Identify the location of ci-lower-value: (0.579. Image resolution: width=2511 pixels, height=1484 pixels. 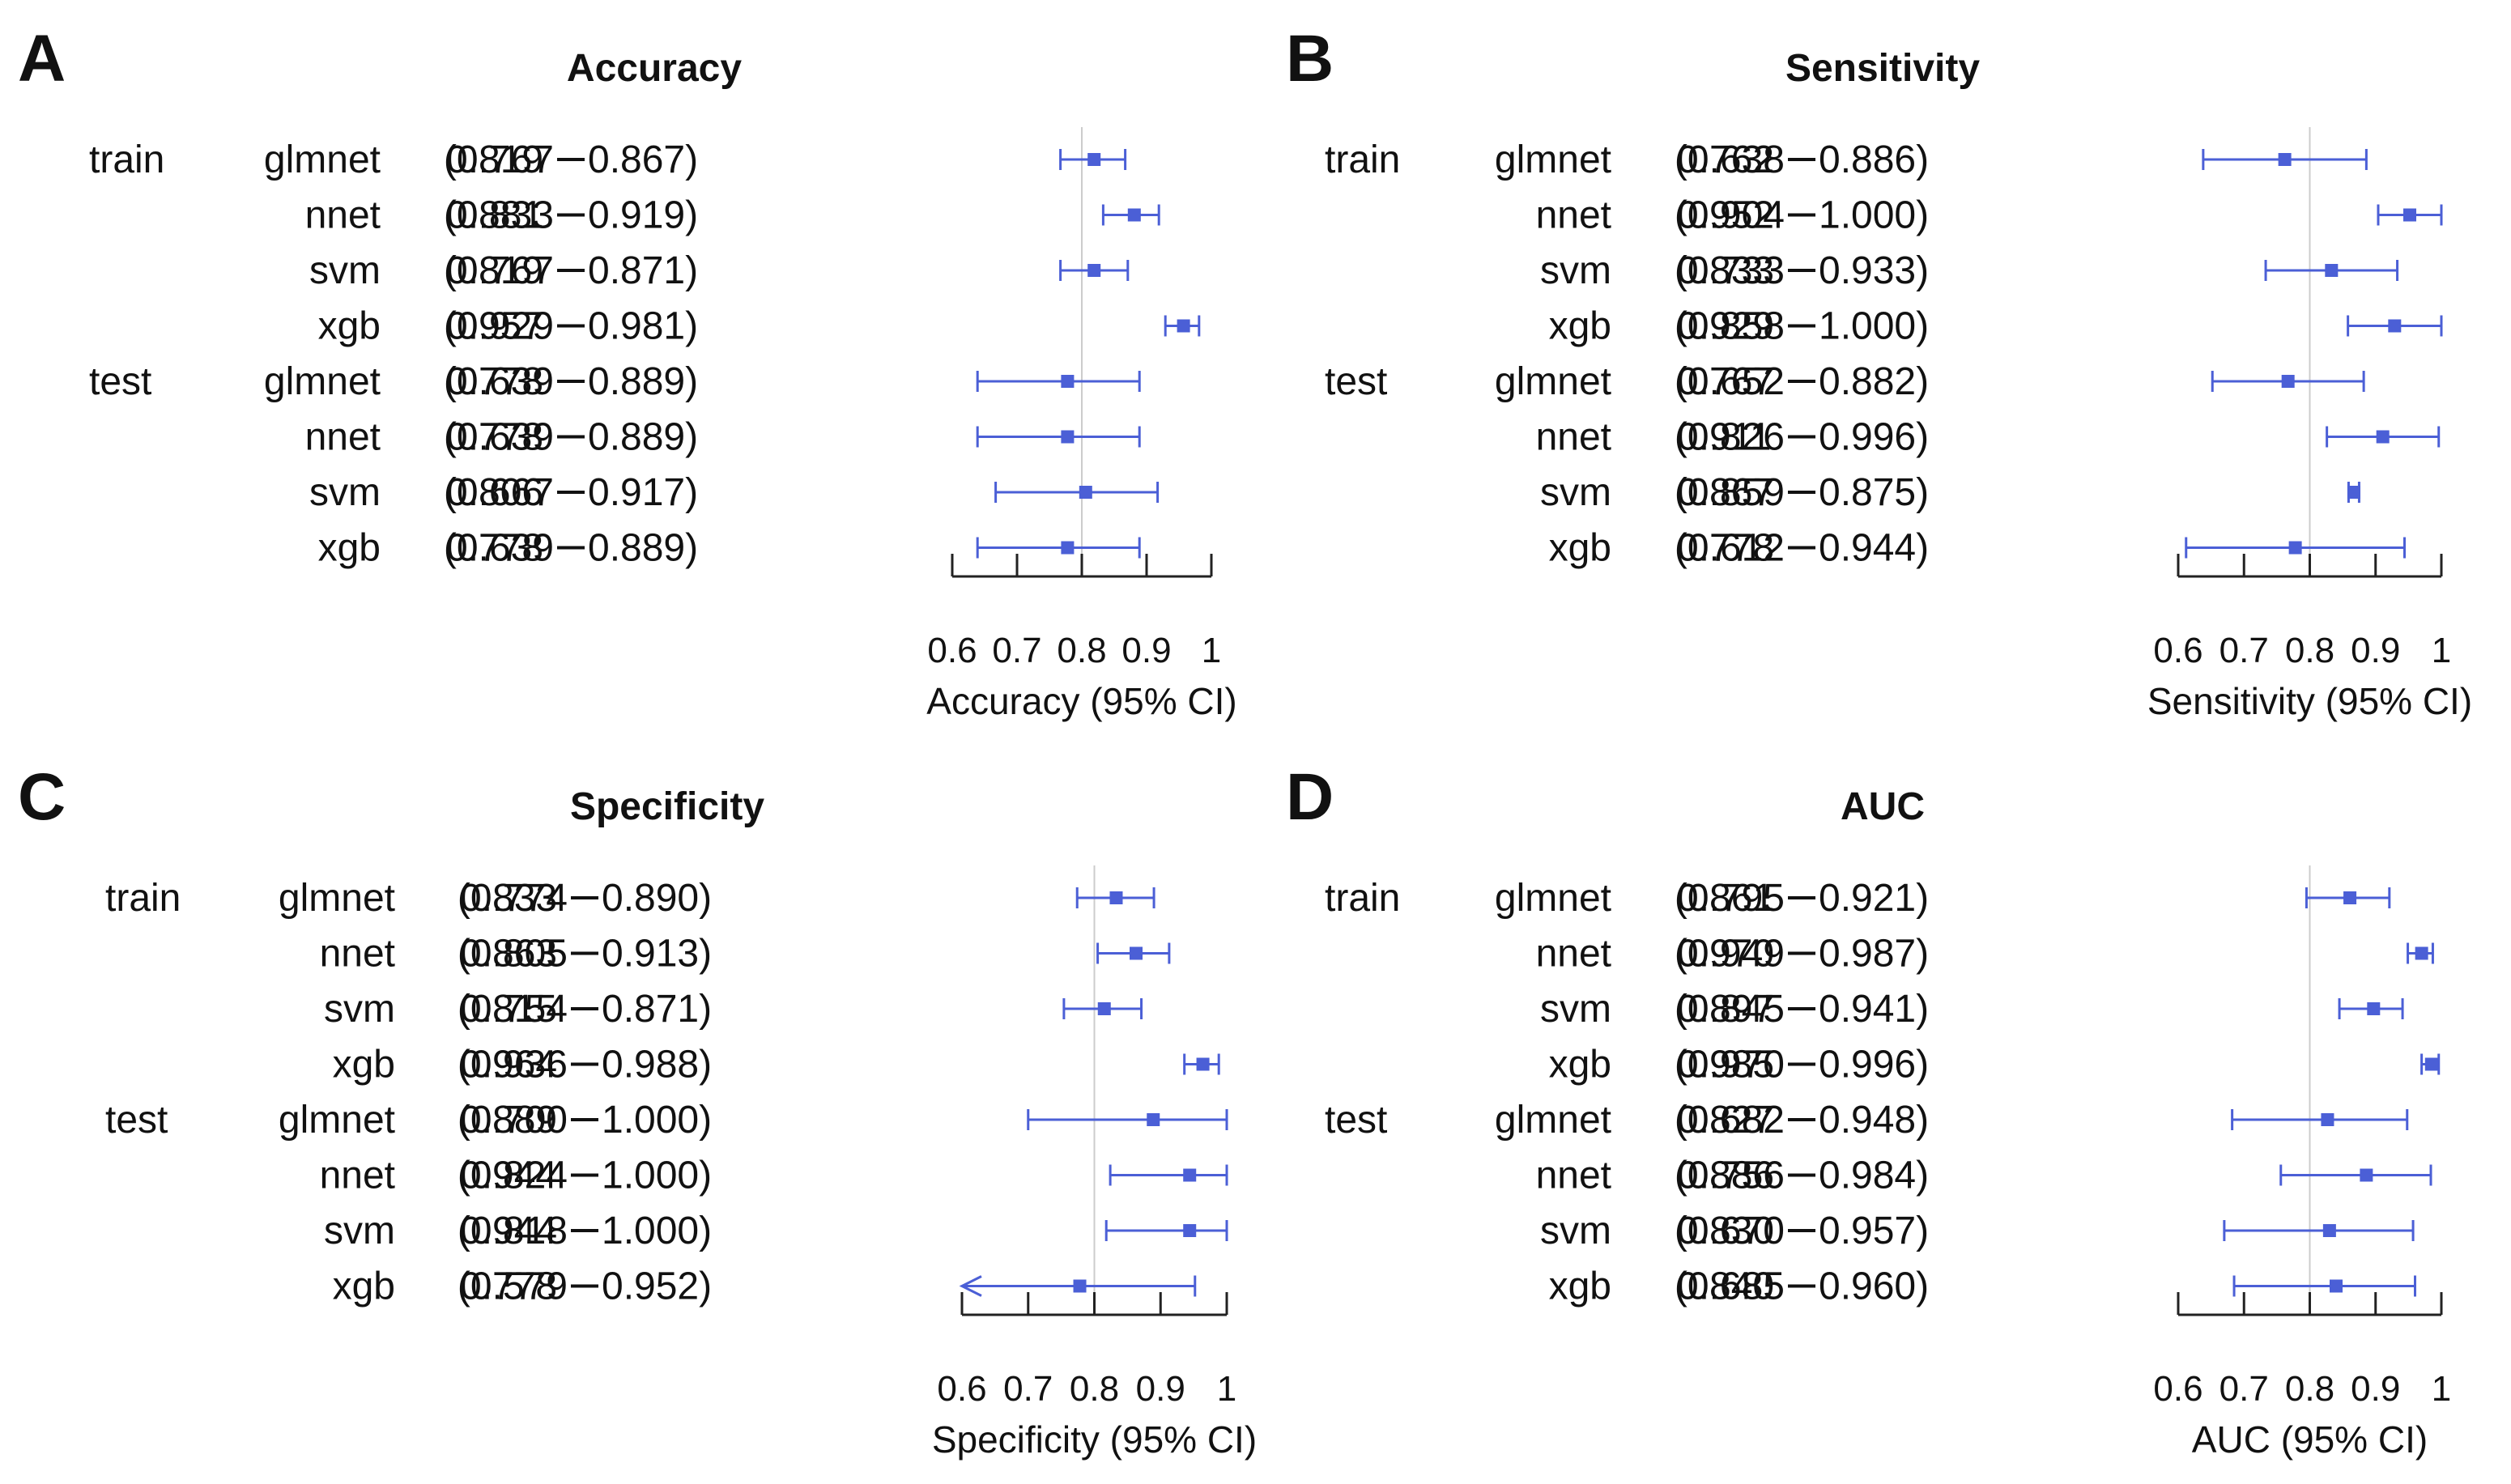
(513, 1286).